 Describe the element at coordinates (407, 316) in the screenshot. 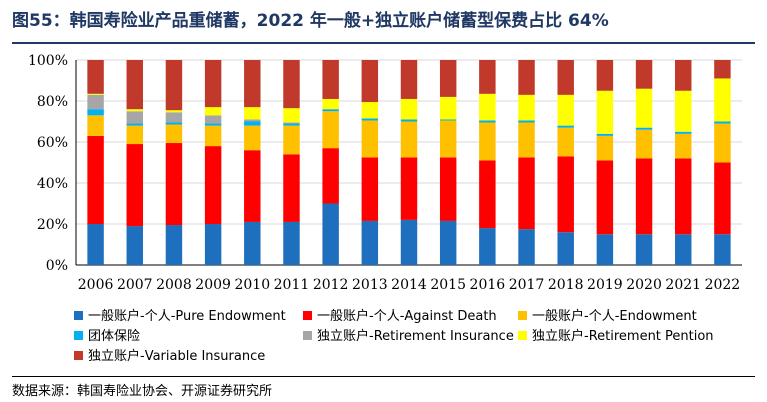

I see `legend-label: 一般账户-个人-Against Death` at that location.